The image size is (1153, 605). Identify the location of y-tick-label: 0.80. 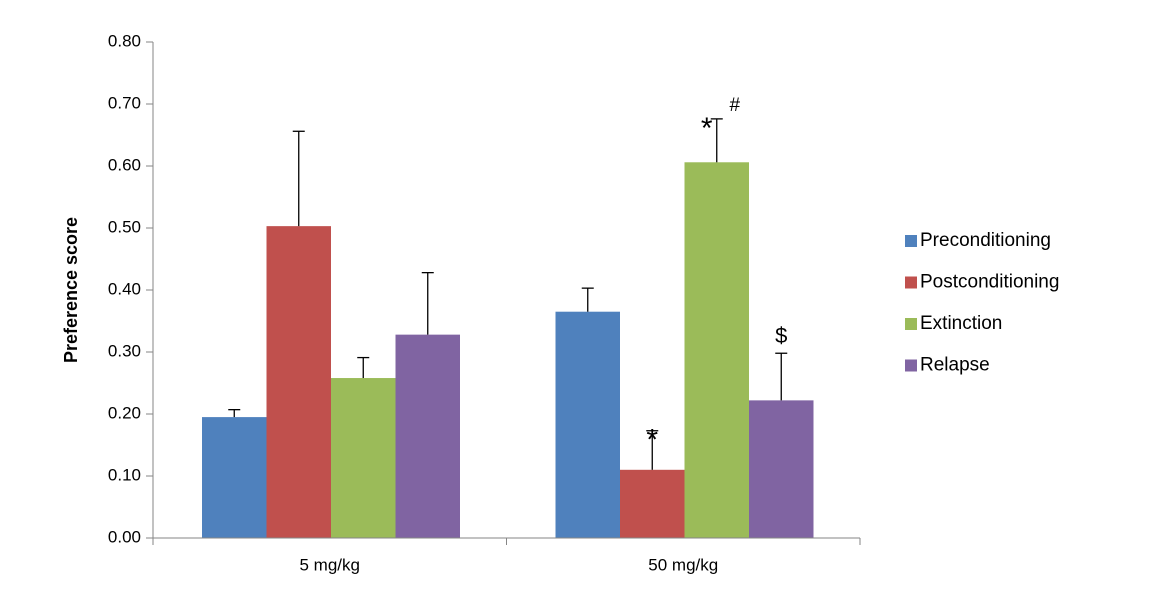
(124, 40).